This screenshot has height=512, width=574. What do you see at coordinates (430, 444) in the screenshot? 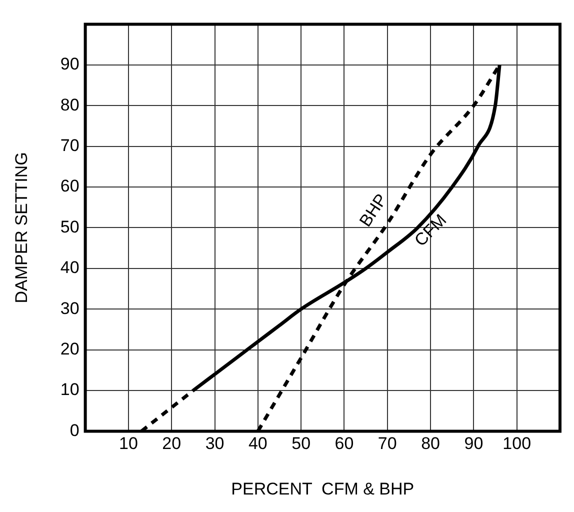
I see `x-tick-label: 80` at bounding box center [430, 444].